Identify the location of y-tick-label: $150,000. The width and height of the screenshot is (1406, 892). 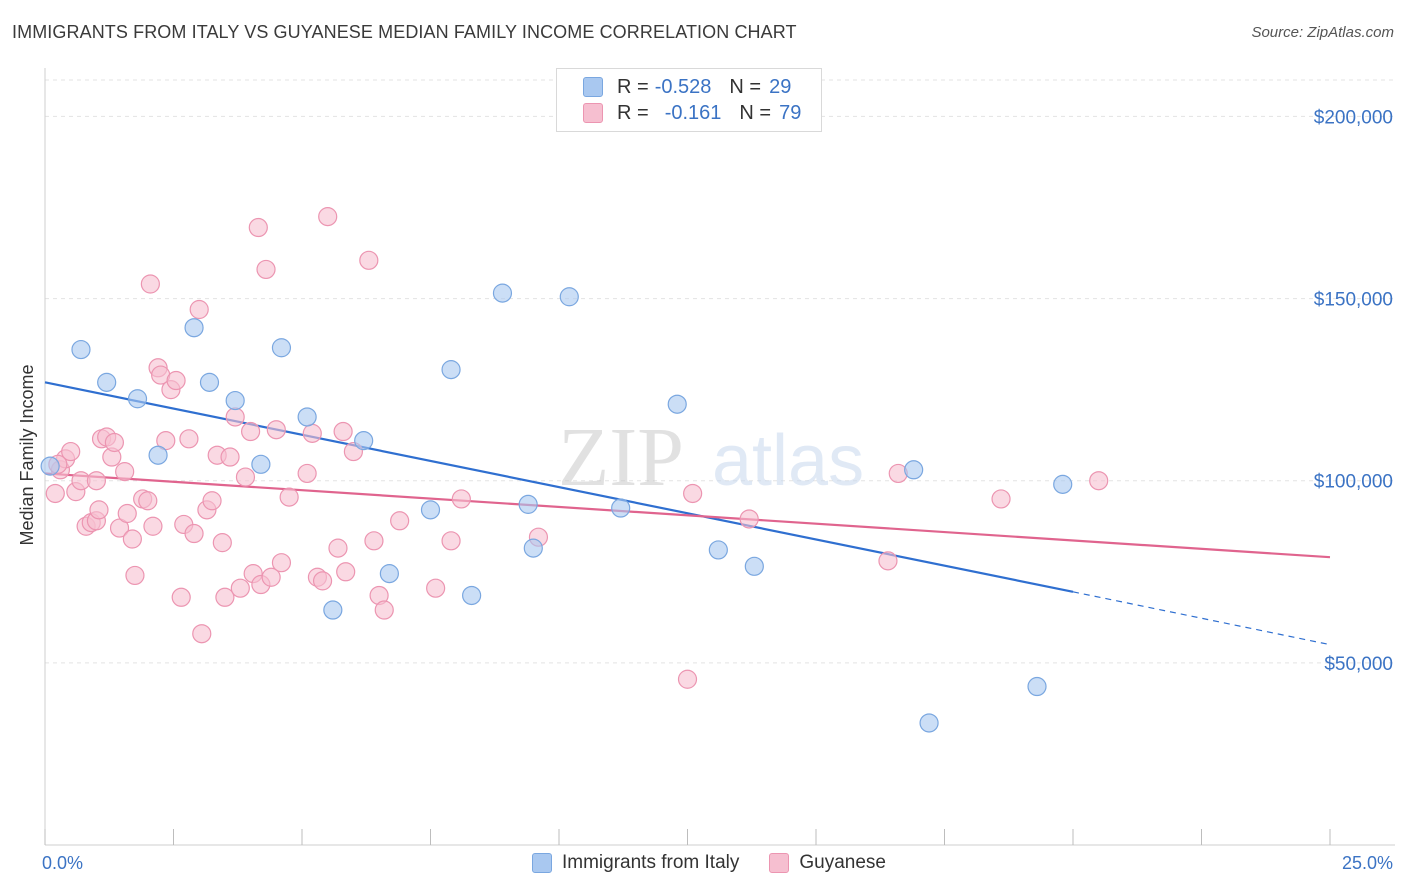
(1353, 300).